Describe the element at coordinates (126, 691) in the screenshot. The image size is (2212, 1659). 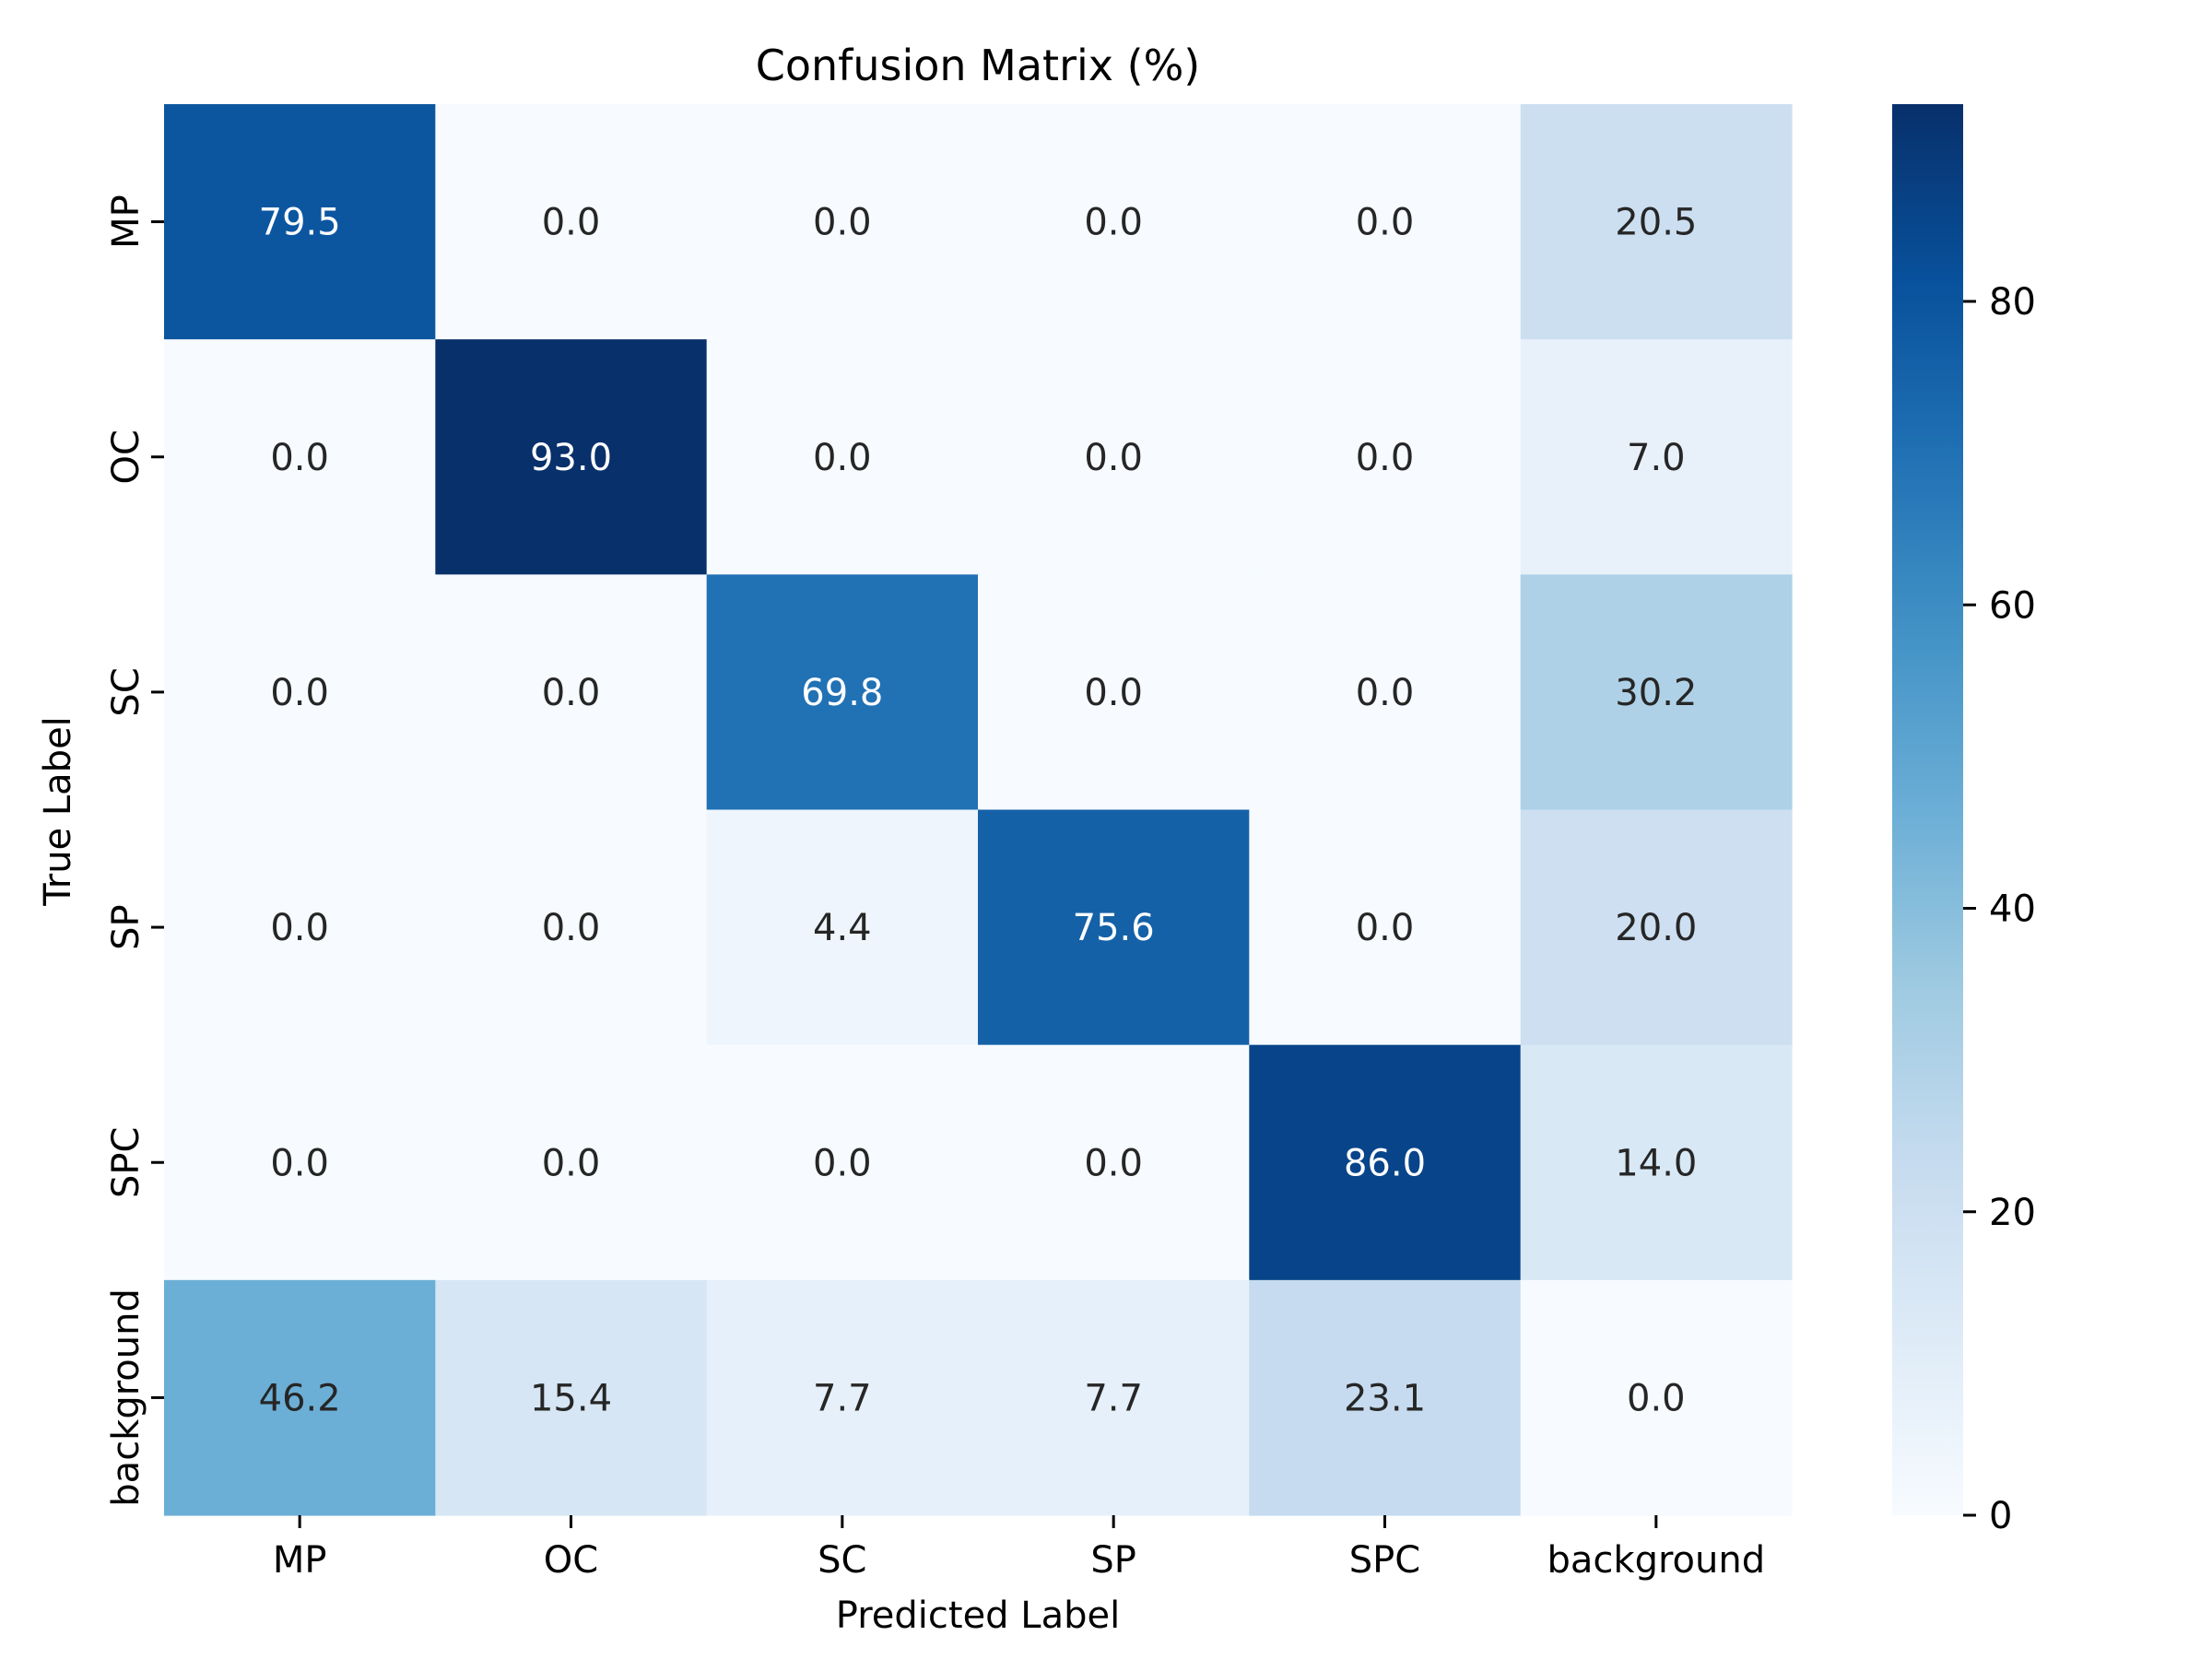
I see `y-tick-label: SC` at that location.